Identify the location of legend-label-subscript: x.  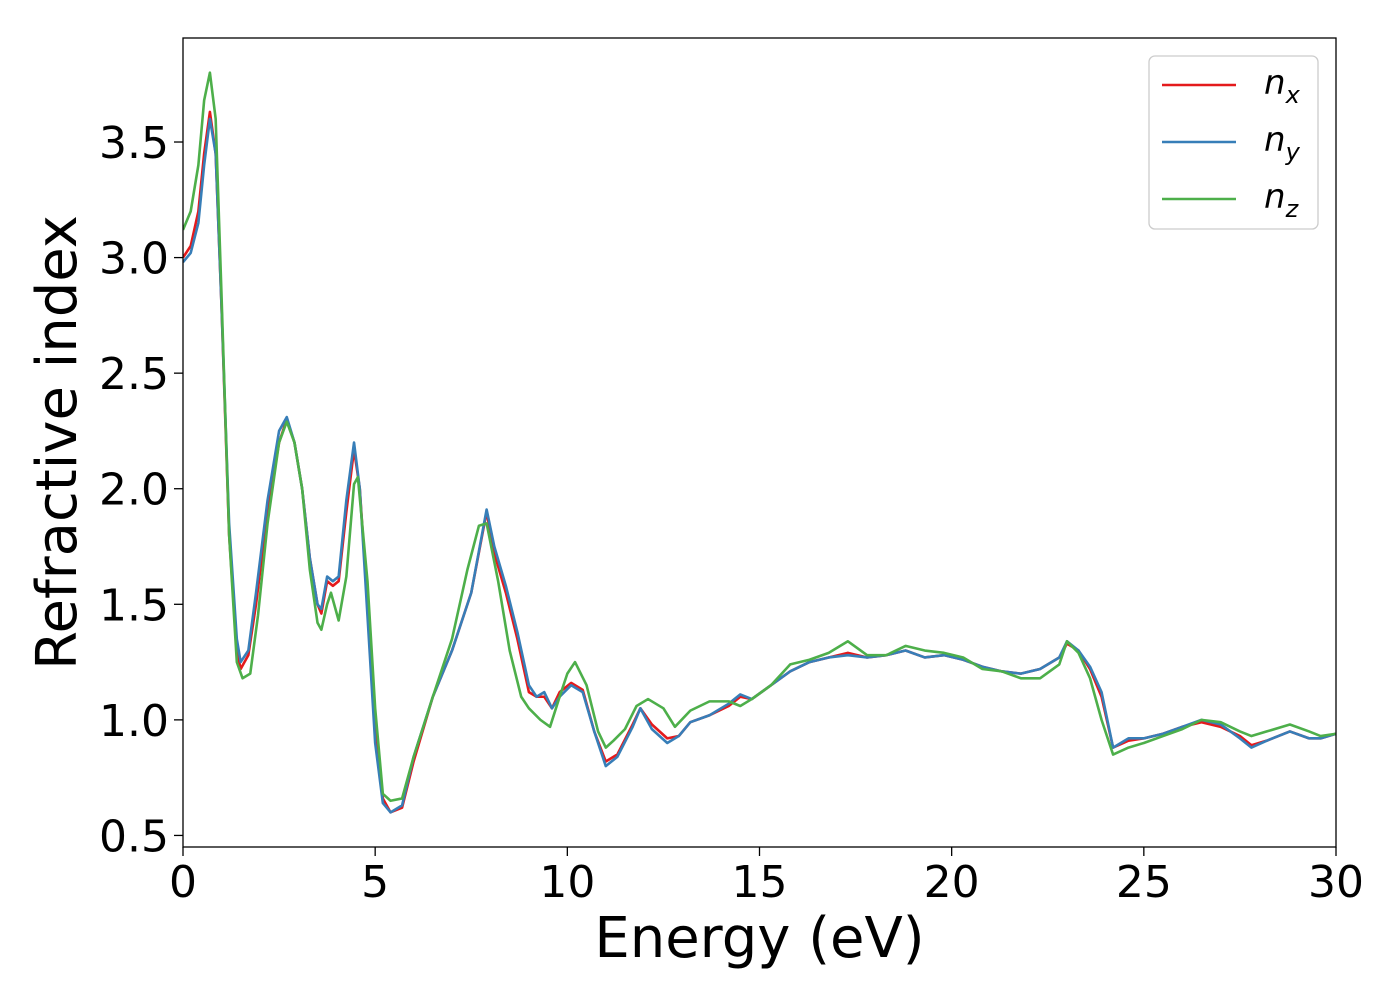
(1293, 95).